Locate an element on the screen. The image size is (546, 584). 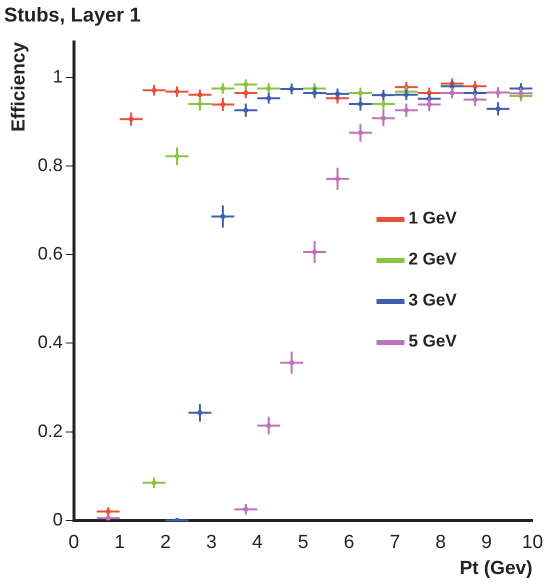
x-tick-label: 3 is located at coordinates (211, 543).